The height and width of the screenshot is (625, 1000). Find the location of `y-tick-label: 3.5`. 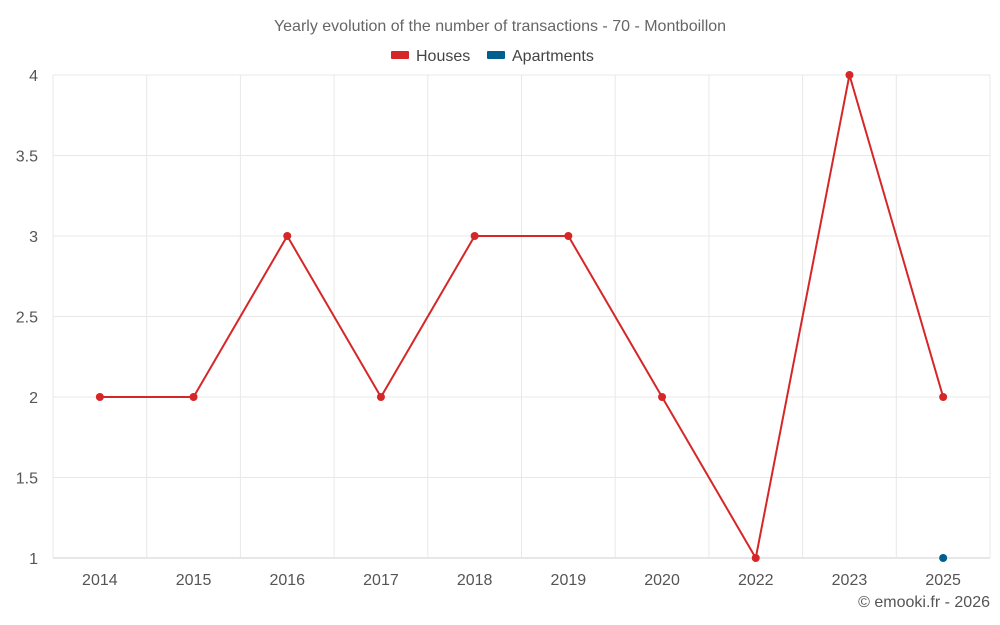

y-tick-label: 3.5 is located at coordinates (27, 157).